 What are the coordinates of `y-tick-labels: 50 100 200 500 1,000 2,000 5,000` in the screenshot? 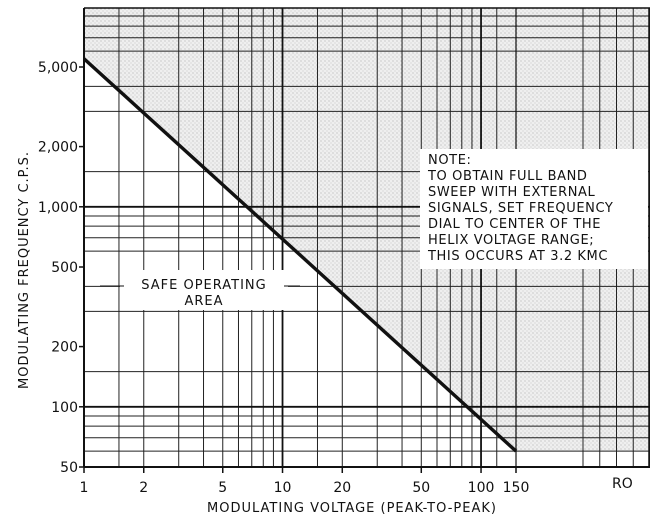 It's located at (61, 268).